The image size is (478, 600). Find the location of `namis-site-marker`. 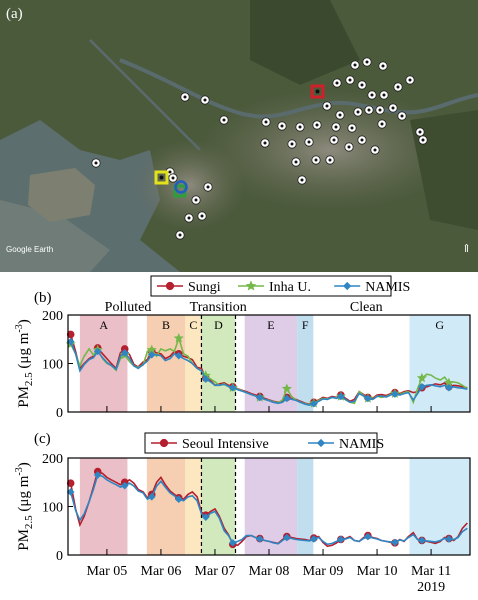

namis-site-marker is located at coordinates (181, 187).